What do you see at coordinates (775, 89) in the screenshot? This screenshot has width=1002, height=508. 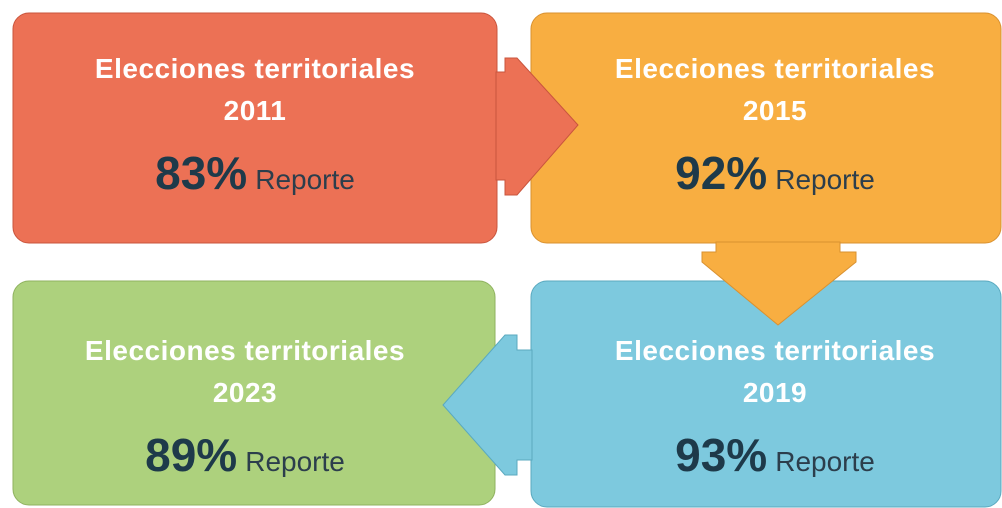 I see `card-title: Elecciones territoriales 2015` at bounding box center [775, 89].